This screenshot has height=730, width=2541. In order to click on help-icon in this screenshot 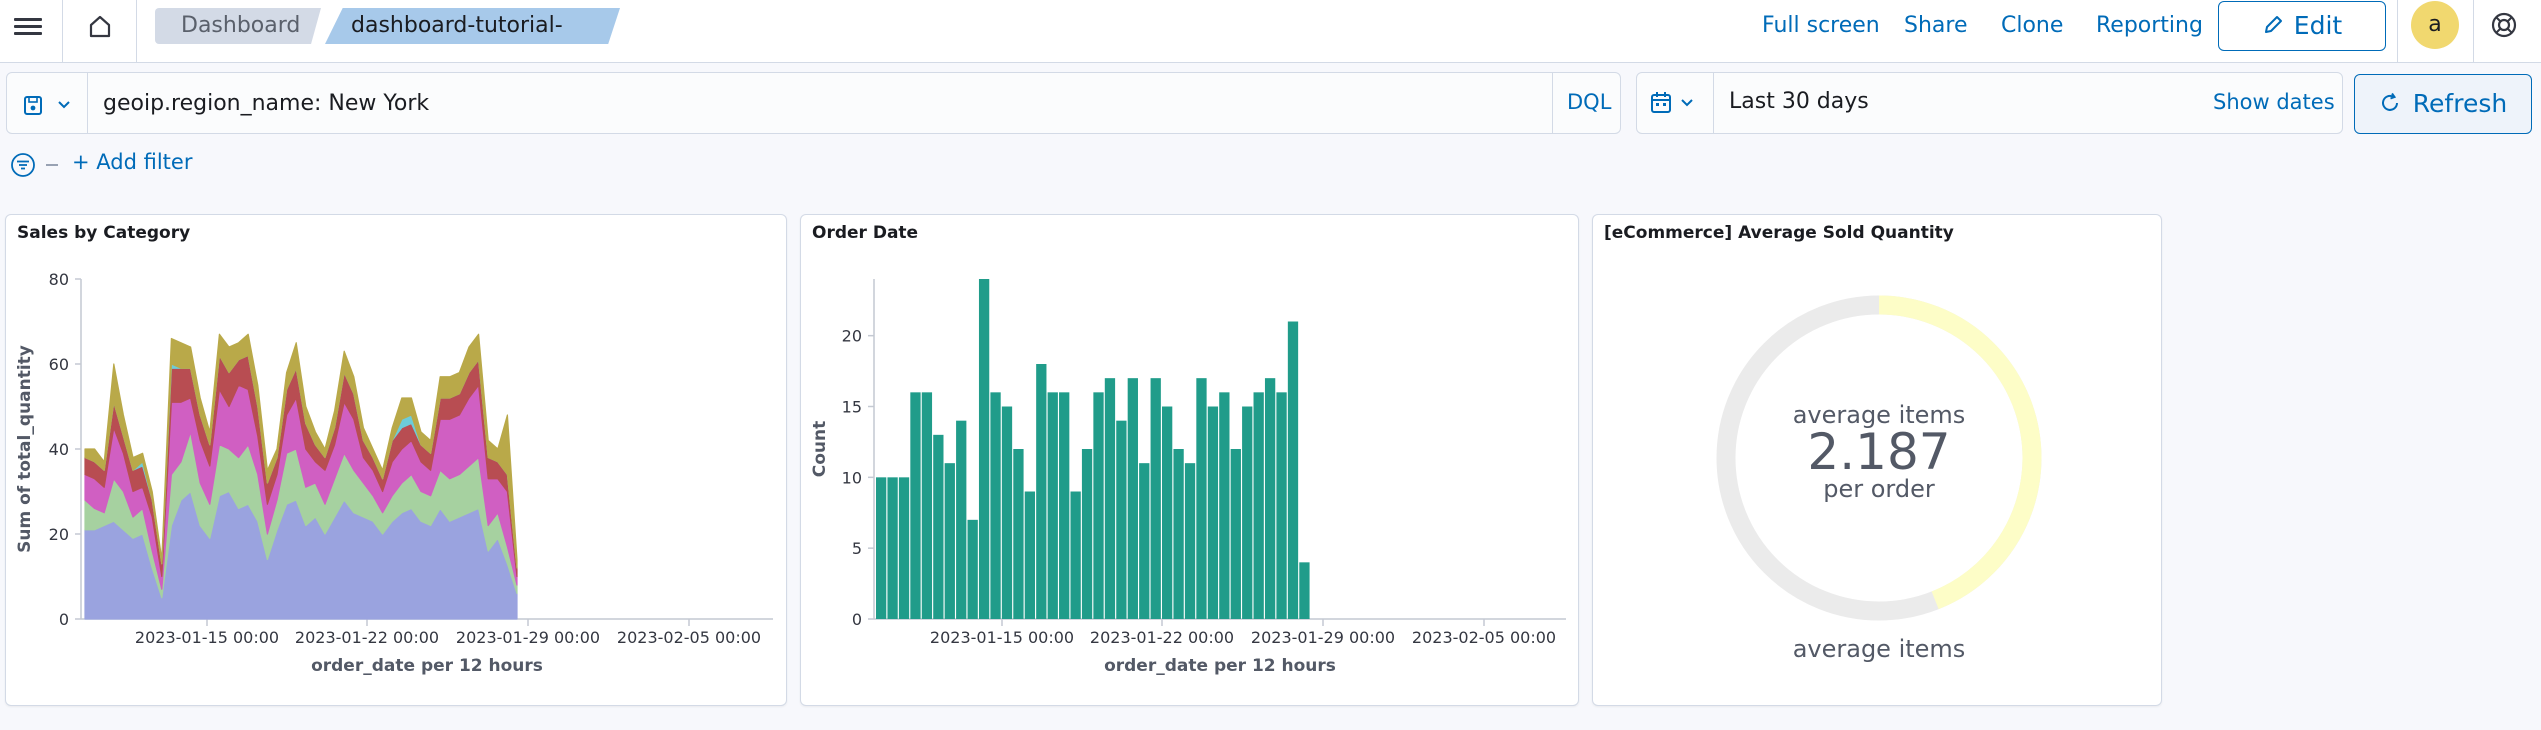, I will do `click(2504, 25)`.